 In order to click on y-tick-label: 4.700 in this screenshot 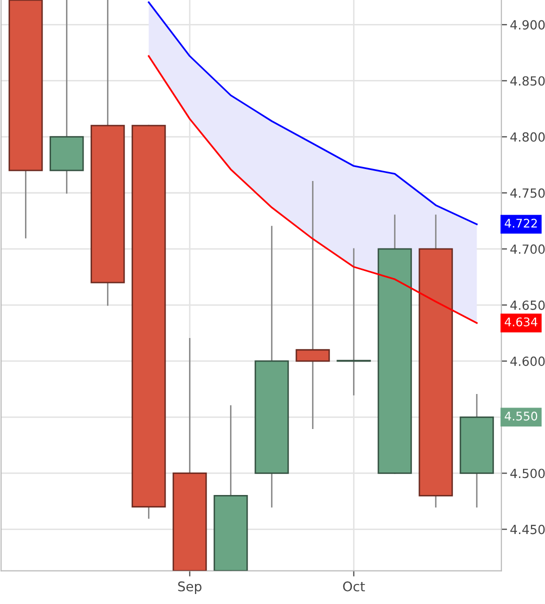, I will do `click(527, 249)`.